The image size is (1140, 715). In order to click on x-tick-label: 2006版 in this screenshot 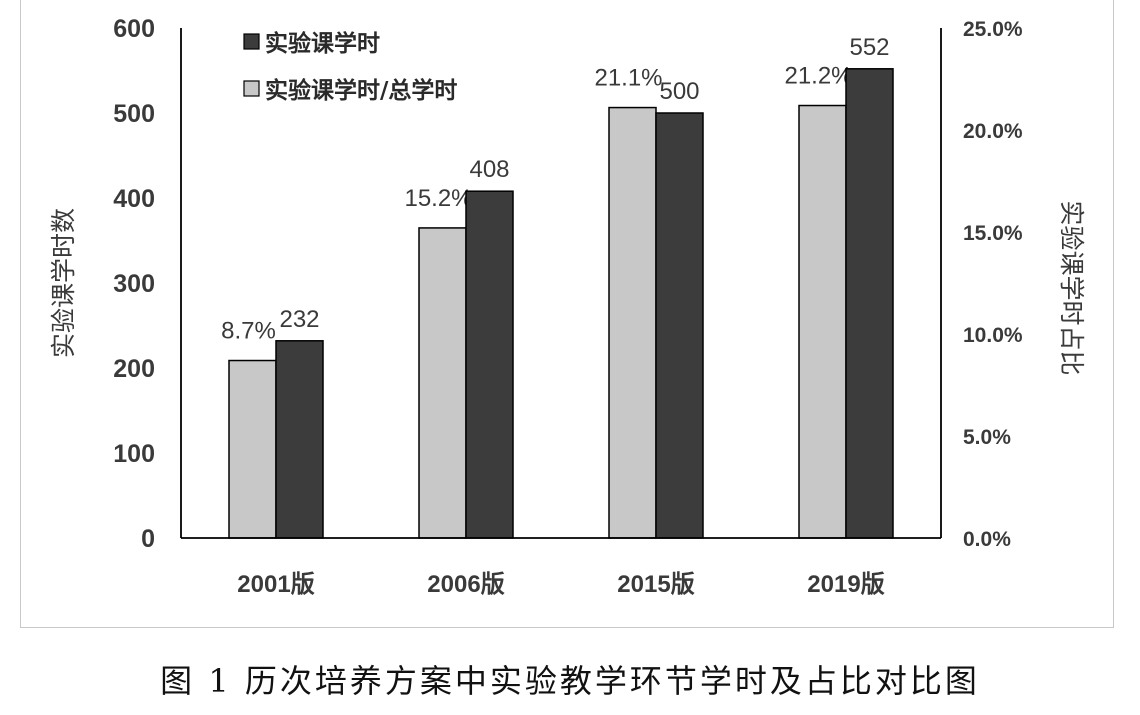, I will do `click(465, 584)`.